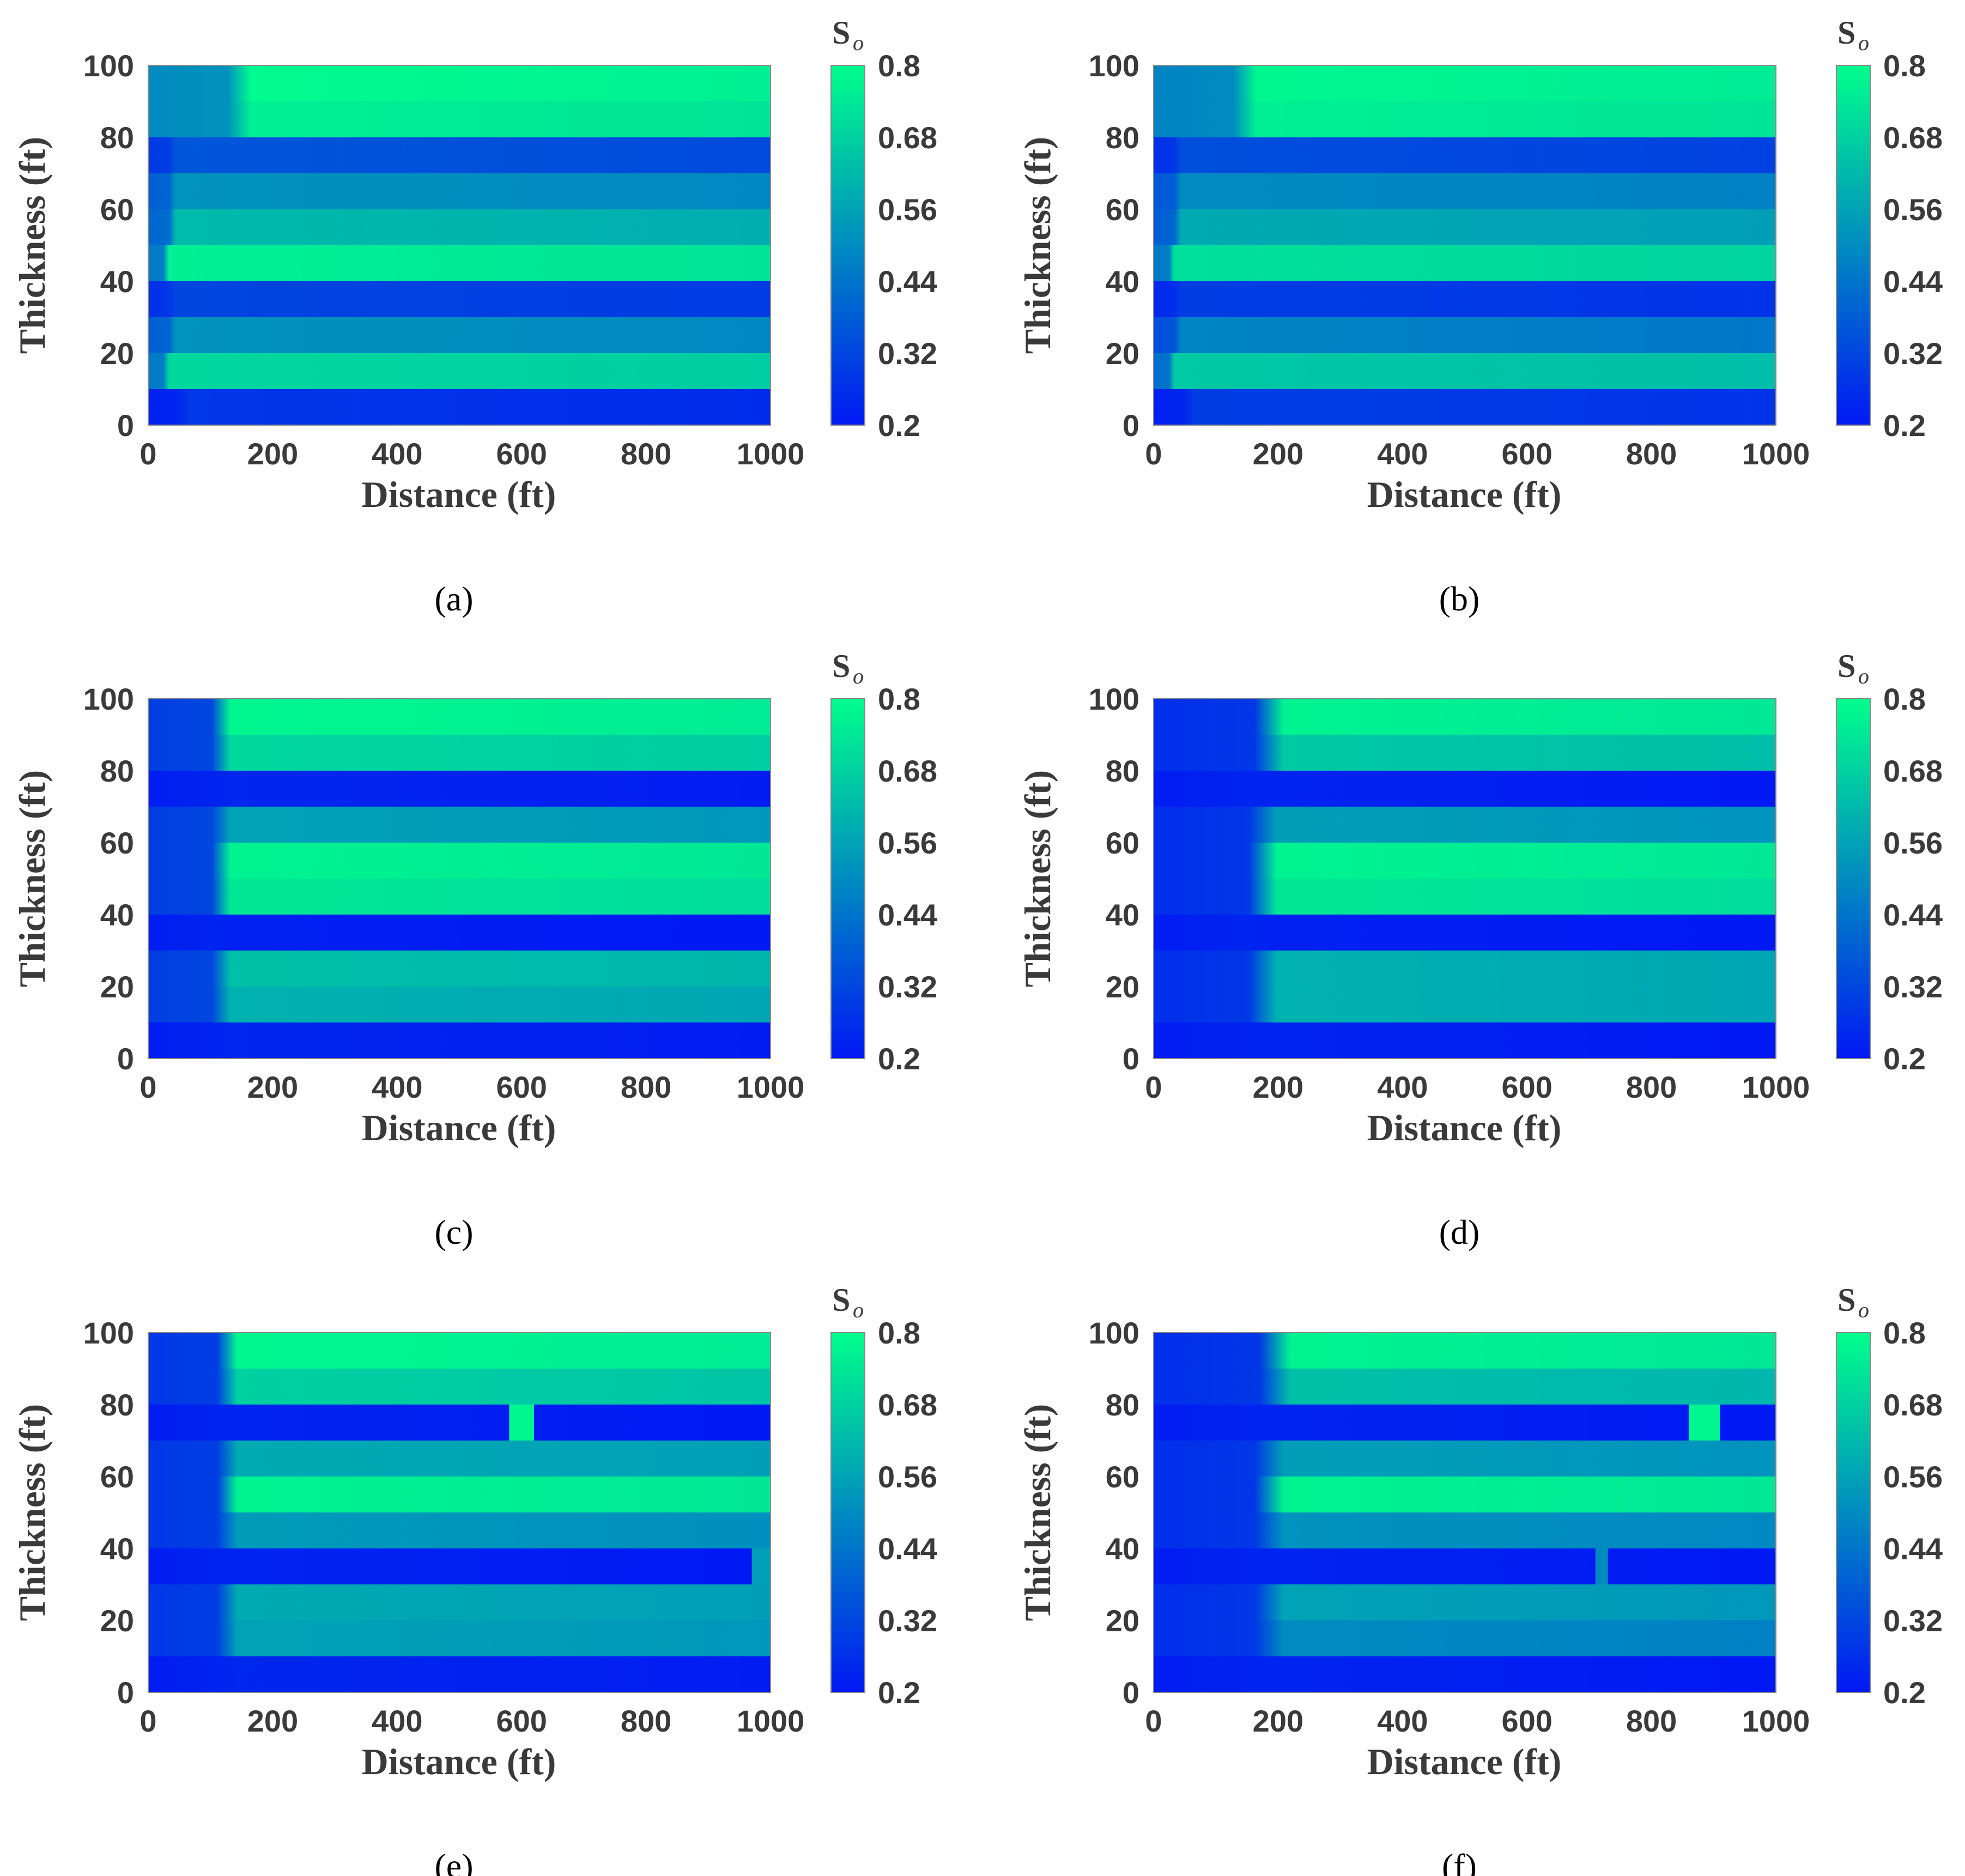 The width and height of the screenshot is (1965, 1876). I want to click on panel-label: (d), so click(1459, 1232).